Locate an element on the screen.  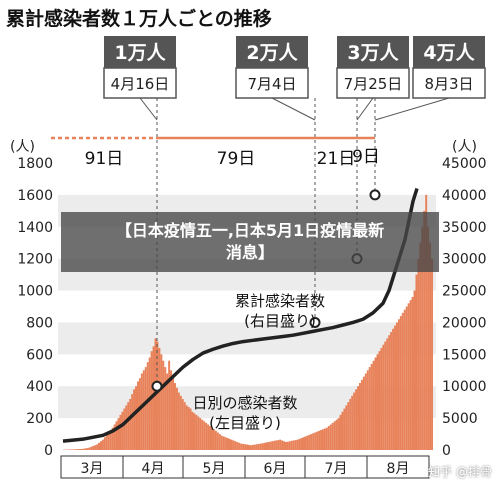
interval-label: 91日 is located at coordinates (104, 159).